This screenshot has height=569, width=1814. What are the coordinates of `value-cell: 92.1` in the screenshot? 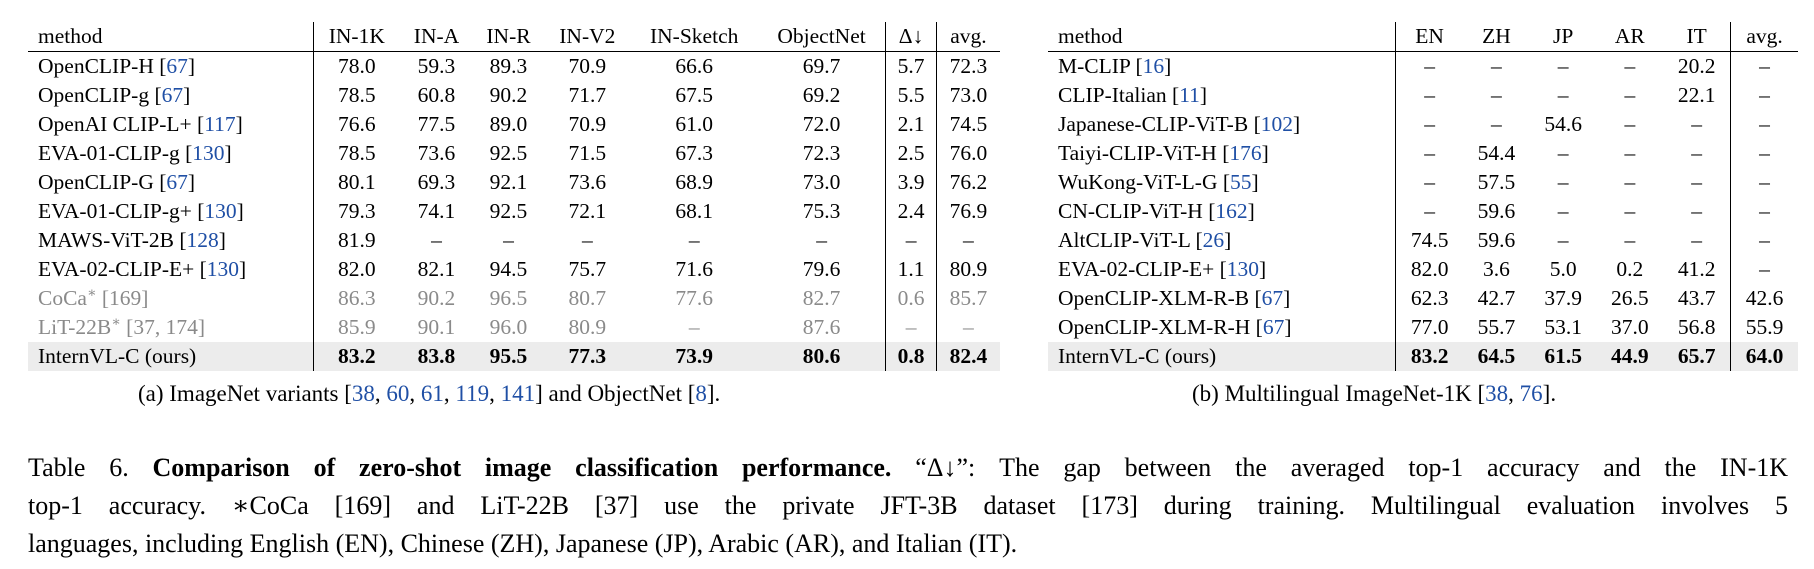 It's located at (508, 182).